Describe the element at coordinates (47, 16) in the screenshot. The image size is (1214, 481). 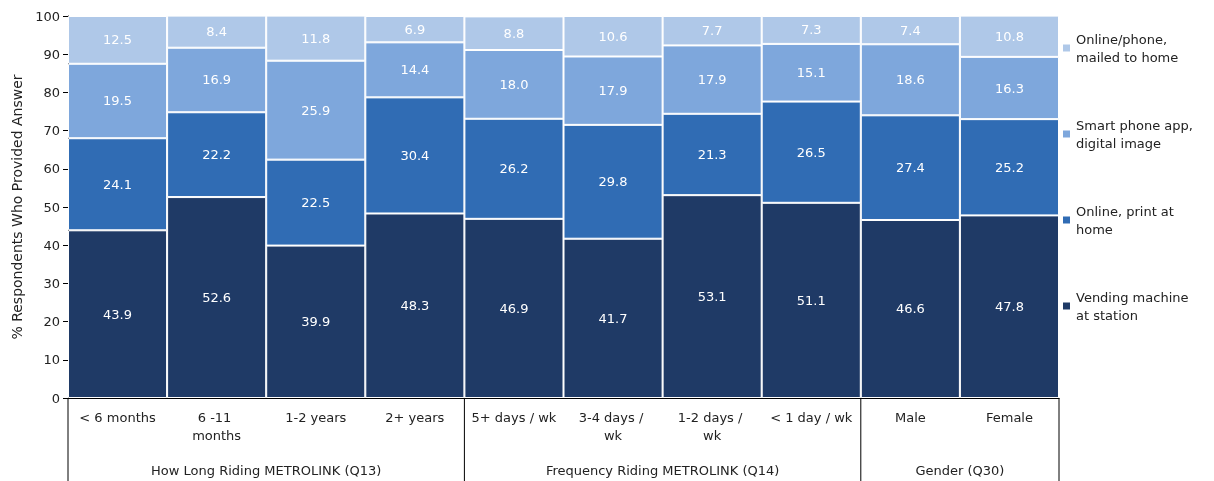
I see `y-tick-label: 100` at that location.